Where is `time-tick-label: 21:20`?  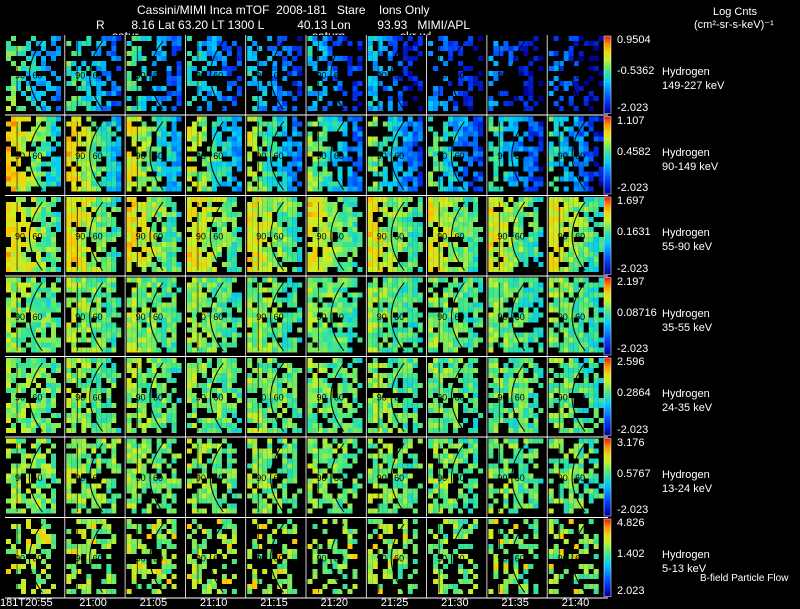
time-tick-label: 21:20 is located at coordinates (334, 603).